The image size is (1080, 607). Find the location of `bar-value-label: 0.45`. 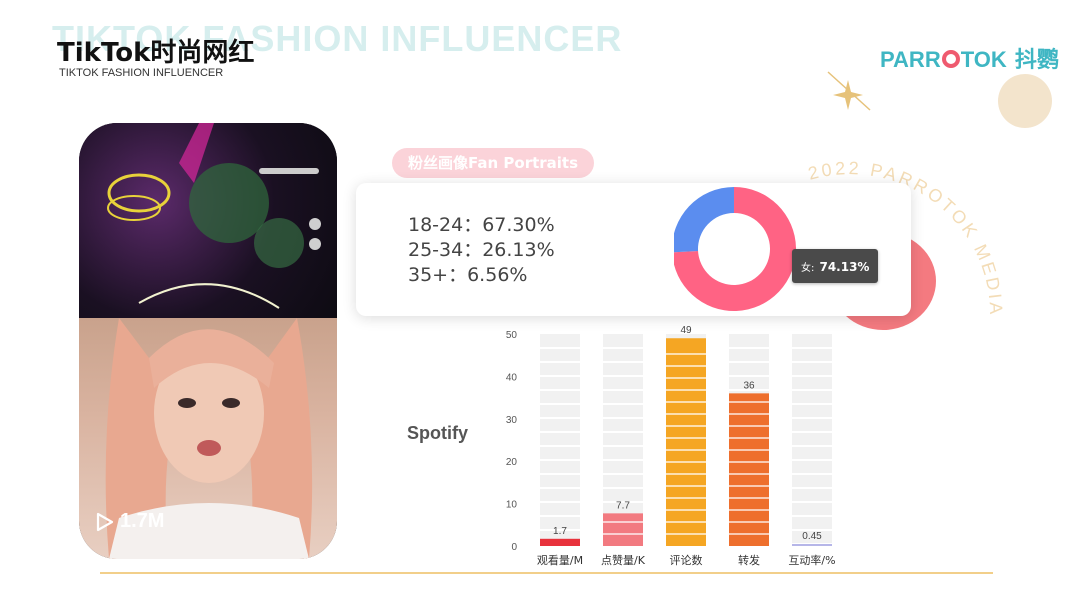

bar-value-label: 0.45 is located at coordinates (812, 536).